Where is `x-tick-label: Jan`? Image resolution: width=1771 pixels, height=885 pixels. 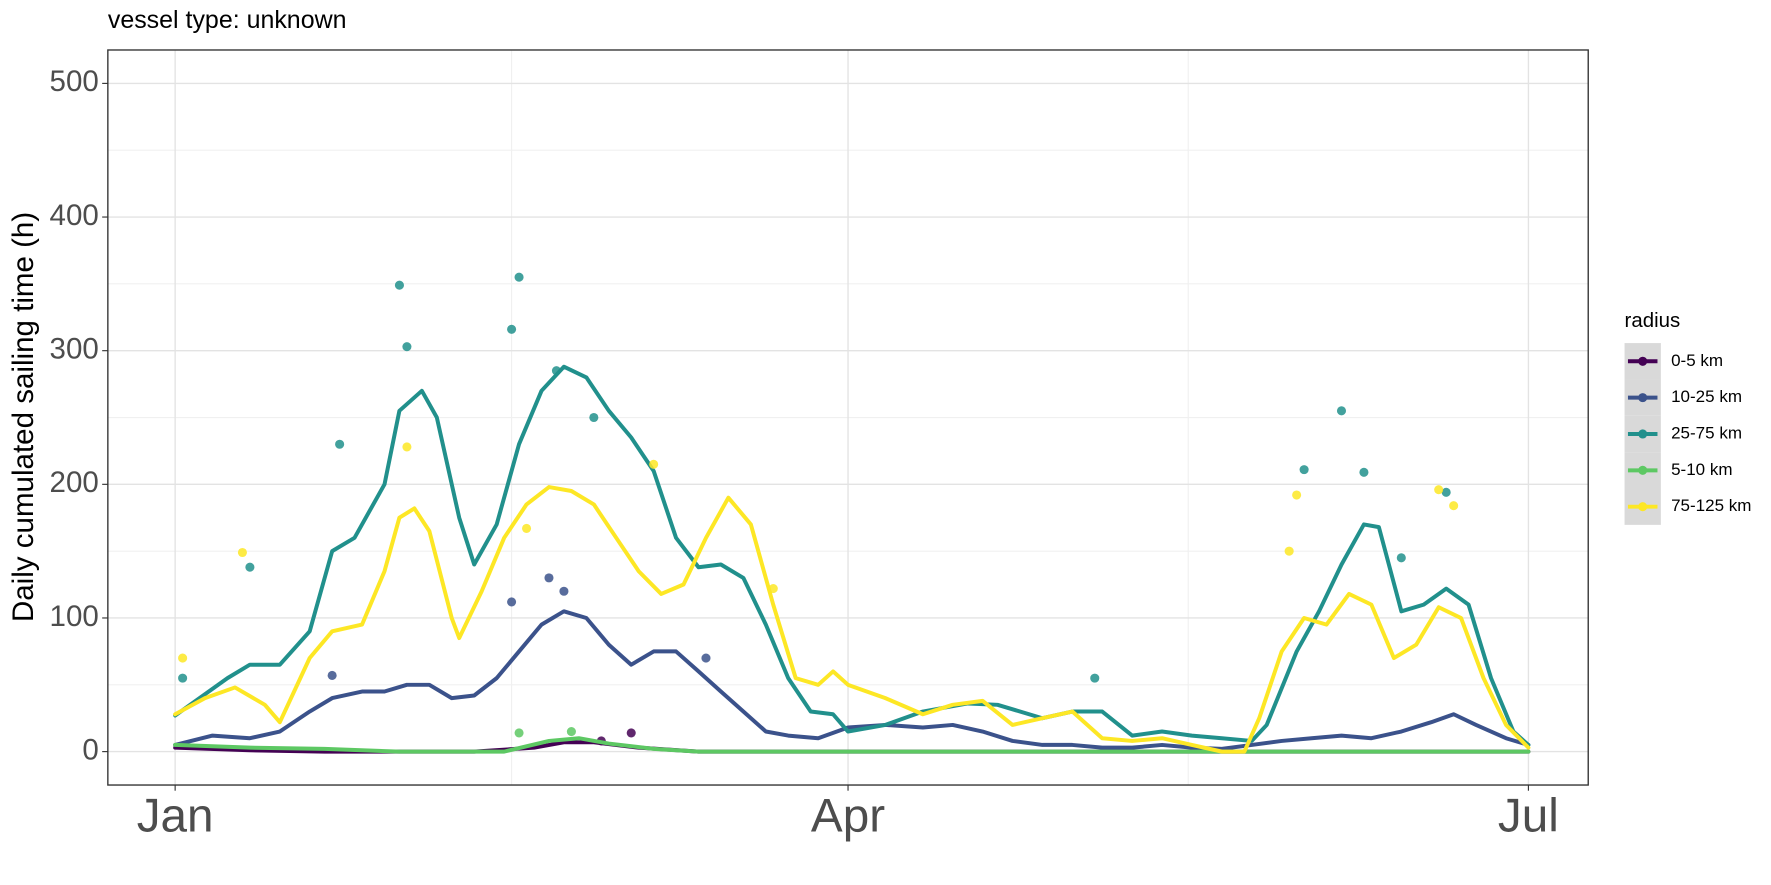
x-tick-label: Jan is located at coordinates (175, 816).